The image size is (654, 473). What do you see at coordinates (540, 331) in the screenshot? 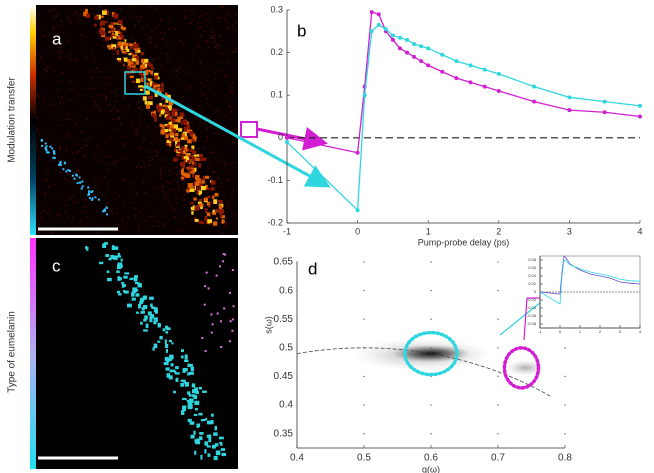
I see `x-tick-label: -1` at bounding box center [540, 331].